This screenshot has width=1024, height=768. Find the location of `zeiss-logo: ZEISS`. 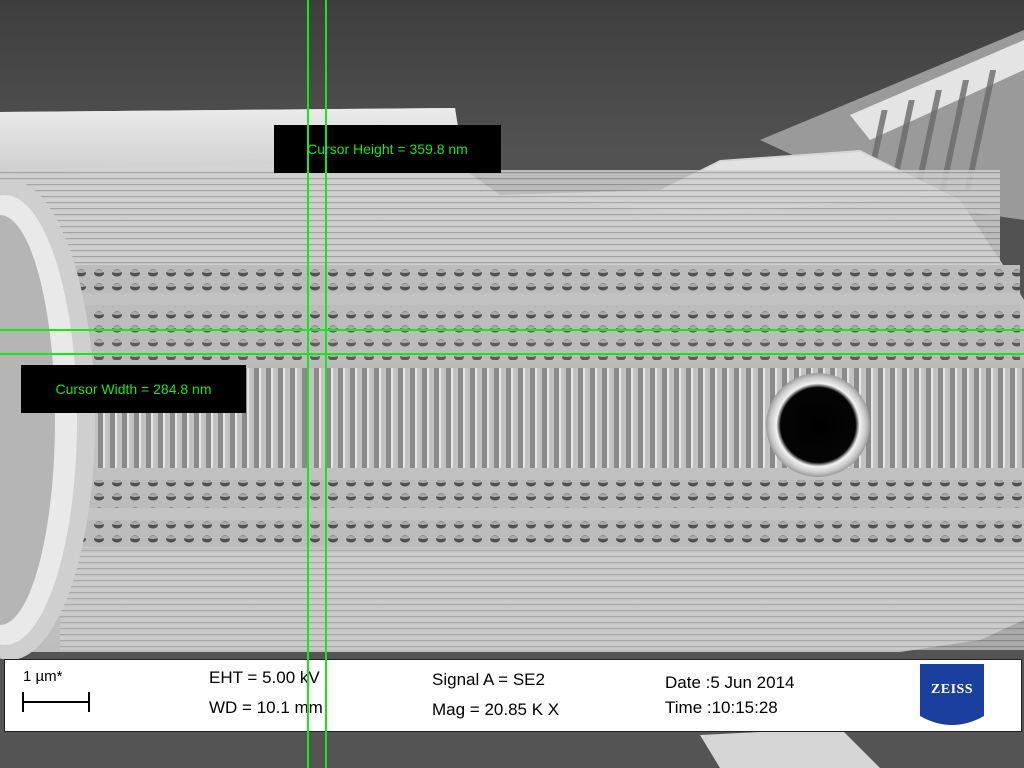

zeiss-logo: ZEISS is located at coordinates (952, 696).